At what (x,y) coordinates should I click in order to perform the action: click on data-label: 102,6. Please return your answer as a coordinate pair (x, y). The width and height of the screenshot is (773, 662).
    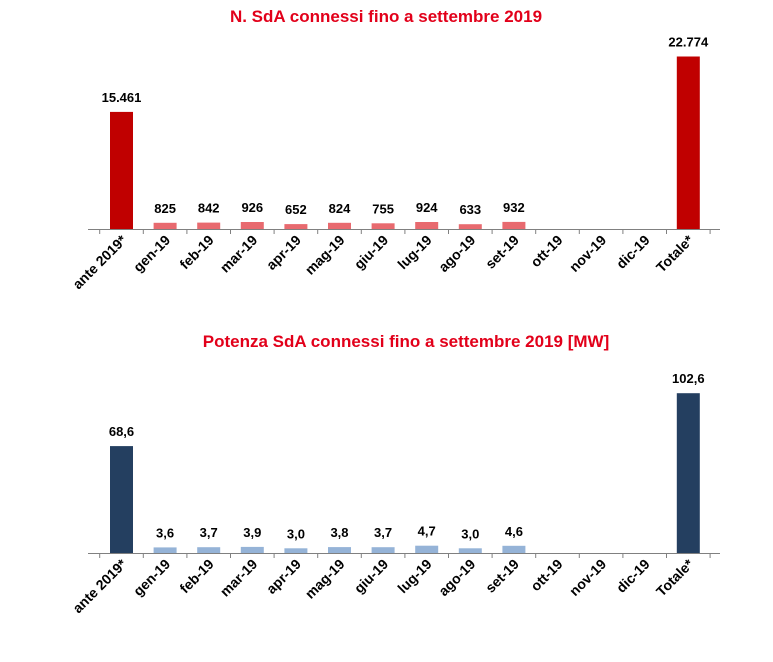
    Looking at the image, I should click on (688, 378).